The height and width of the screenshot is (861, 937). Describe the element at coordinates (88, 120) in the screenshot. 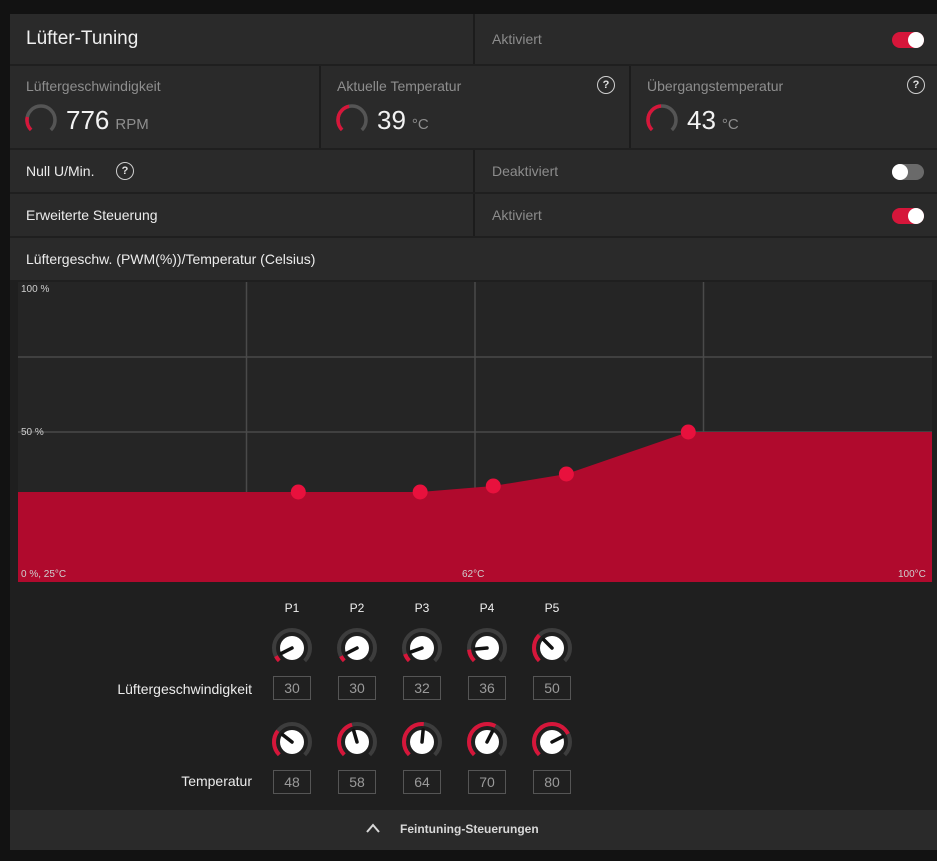

I see `value-number: 776` at that location.